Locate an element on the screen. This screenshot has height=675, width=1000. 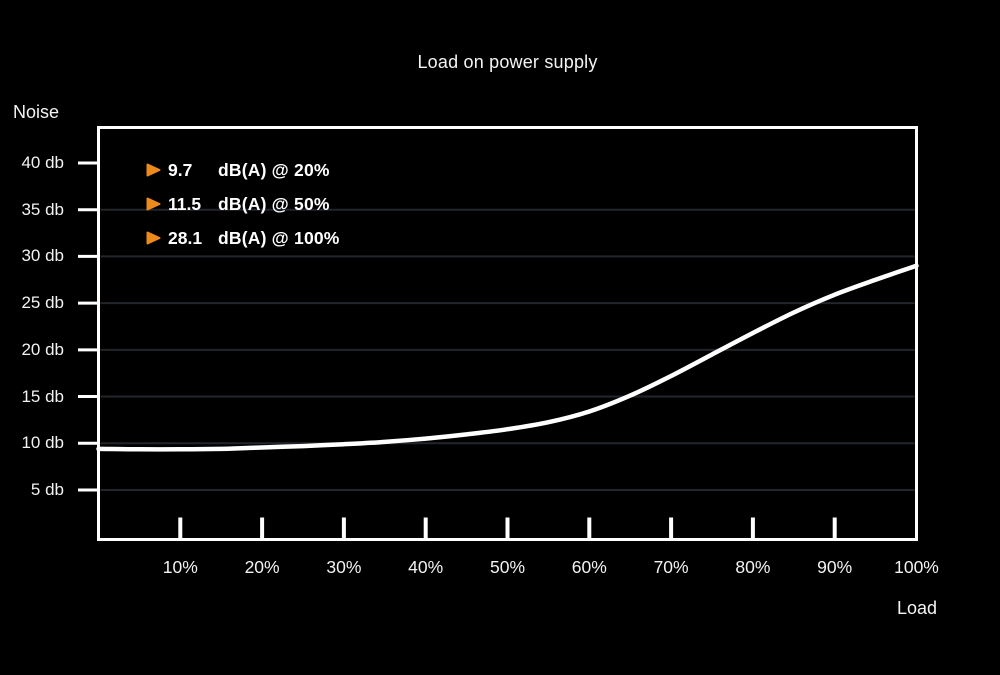
chart-title: Load on power supply is located at coordinates (507, 62).